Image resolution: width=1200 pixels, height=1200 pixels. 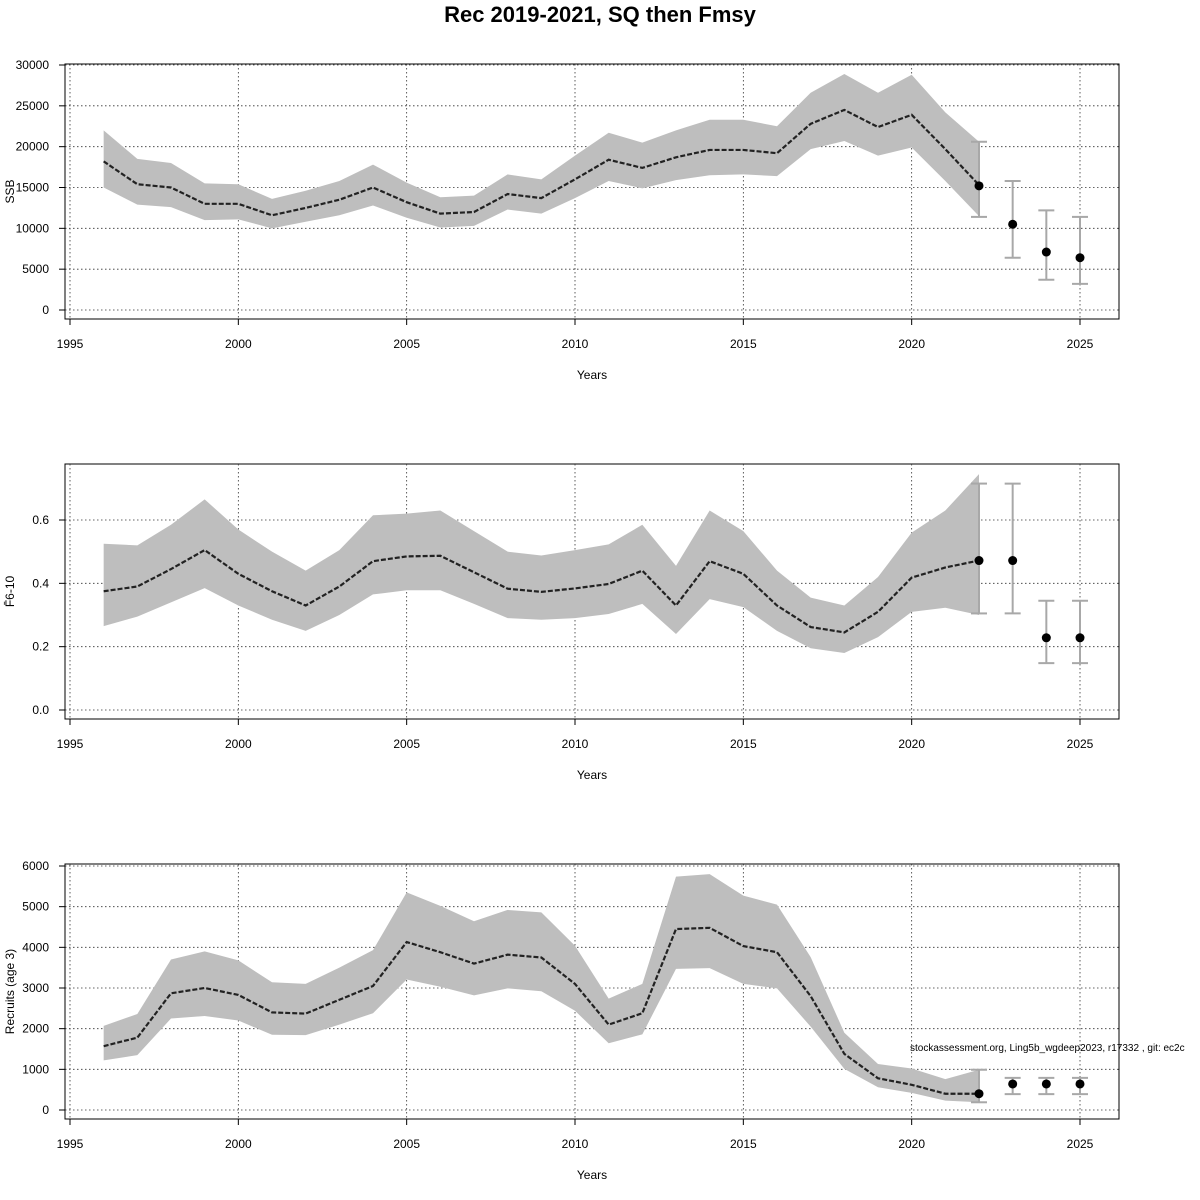 I want to click on y-tick-label: 4000, so click(x=35, y=947).